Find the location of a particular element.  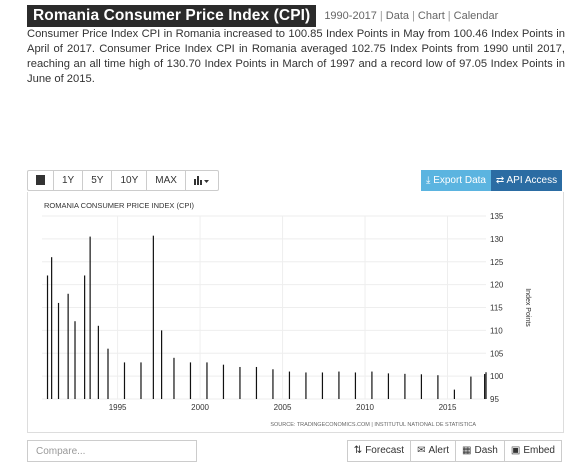

y-tick-label: 110 is located at coordinates (496, 330).